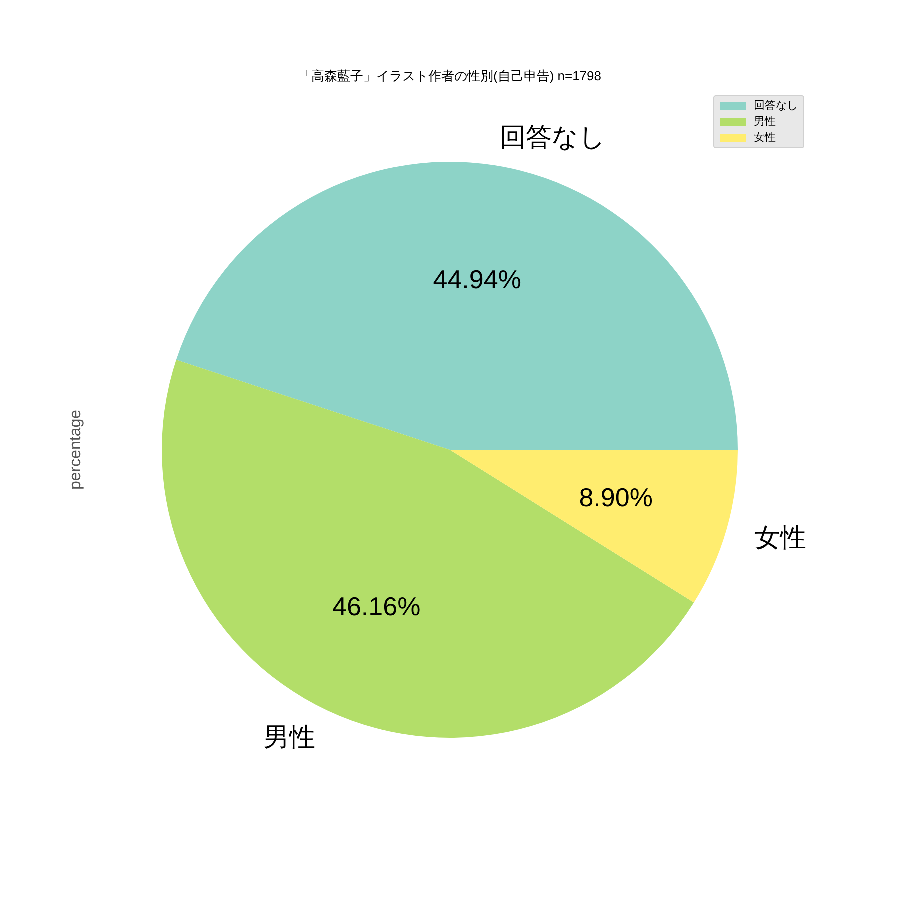  Describe the element at coordinates (376, 606) in the screenshot. I see `data-label: 46.16%` at that location.